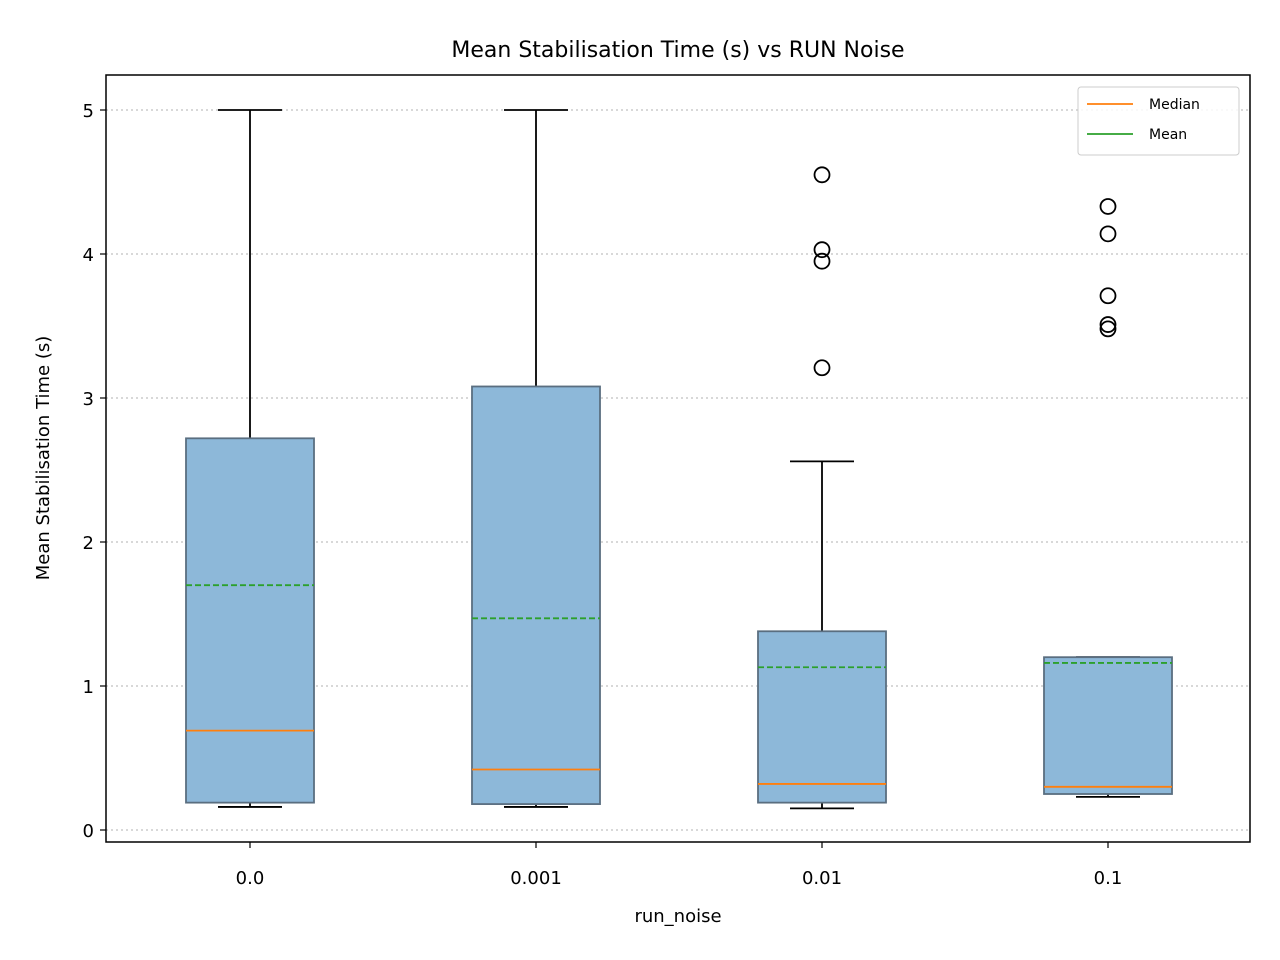 This screenshot has width=1280, height=960. I want to click on x-tick-label: 0.0, so click(250, 878).